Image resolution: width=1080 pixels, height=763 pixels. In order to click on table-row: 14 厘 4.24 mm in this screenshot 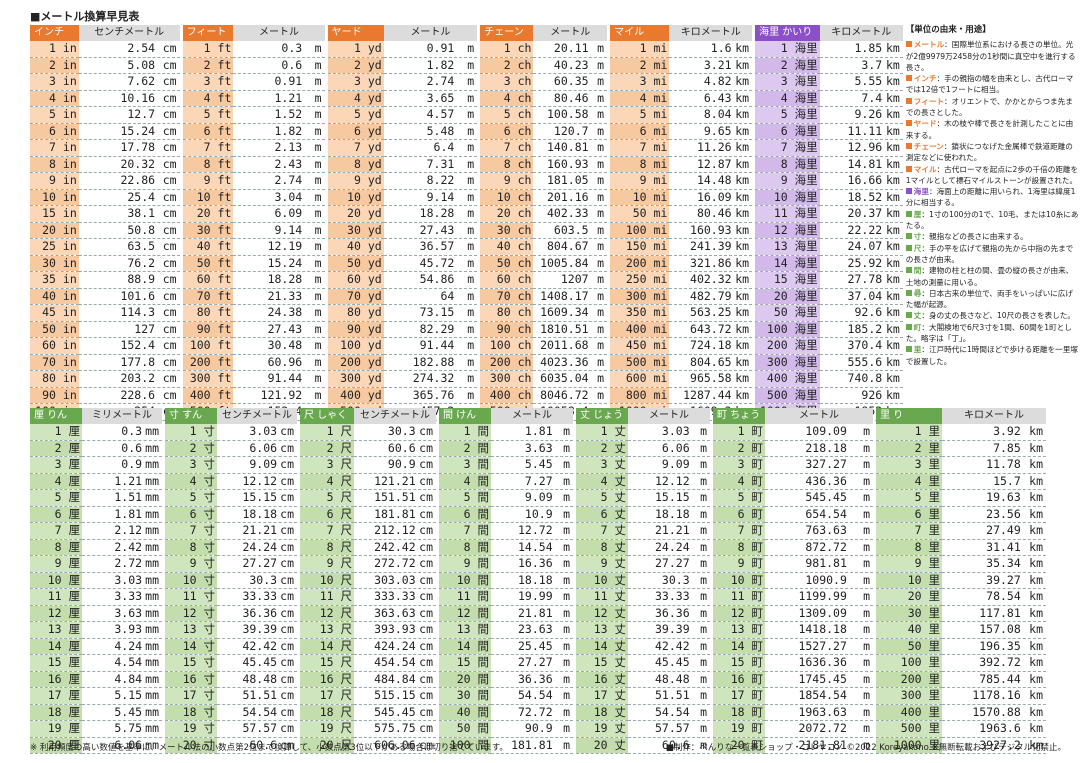, I will do `click(96, 646)`.